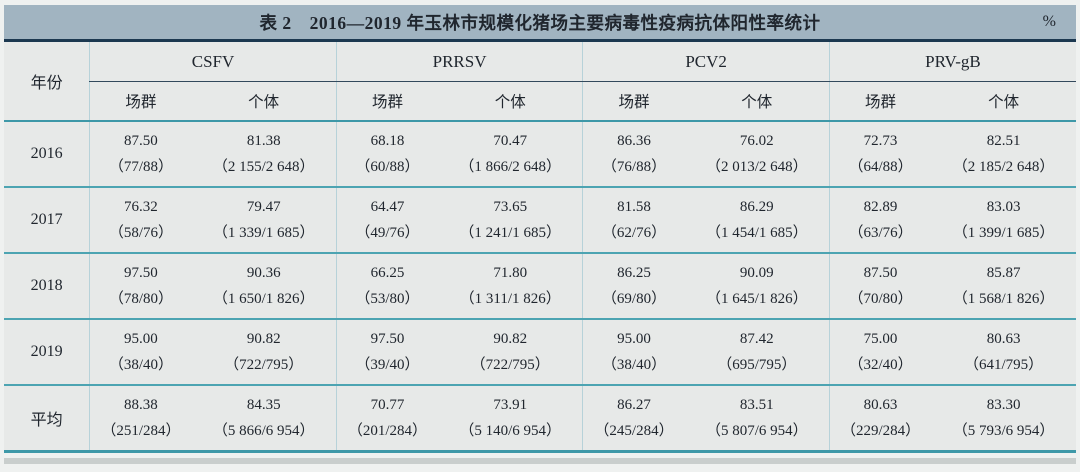  I want to click on cell-count-fraction: （1 645/1 826）, so click(756, 298).